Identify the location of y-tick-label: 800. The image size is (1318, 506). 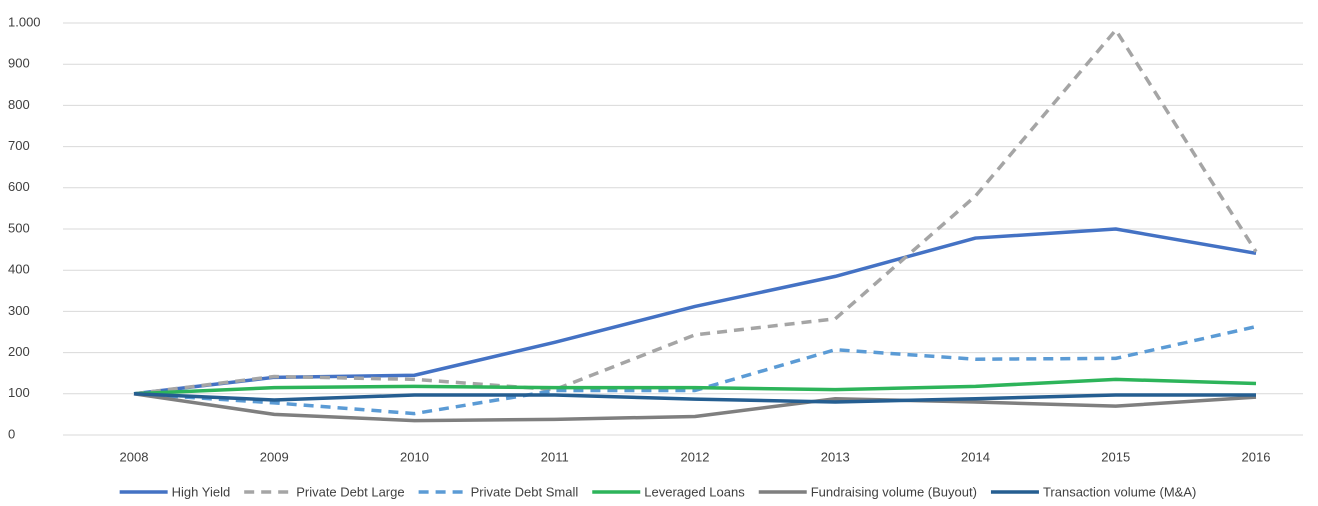
(19, 104).